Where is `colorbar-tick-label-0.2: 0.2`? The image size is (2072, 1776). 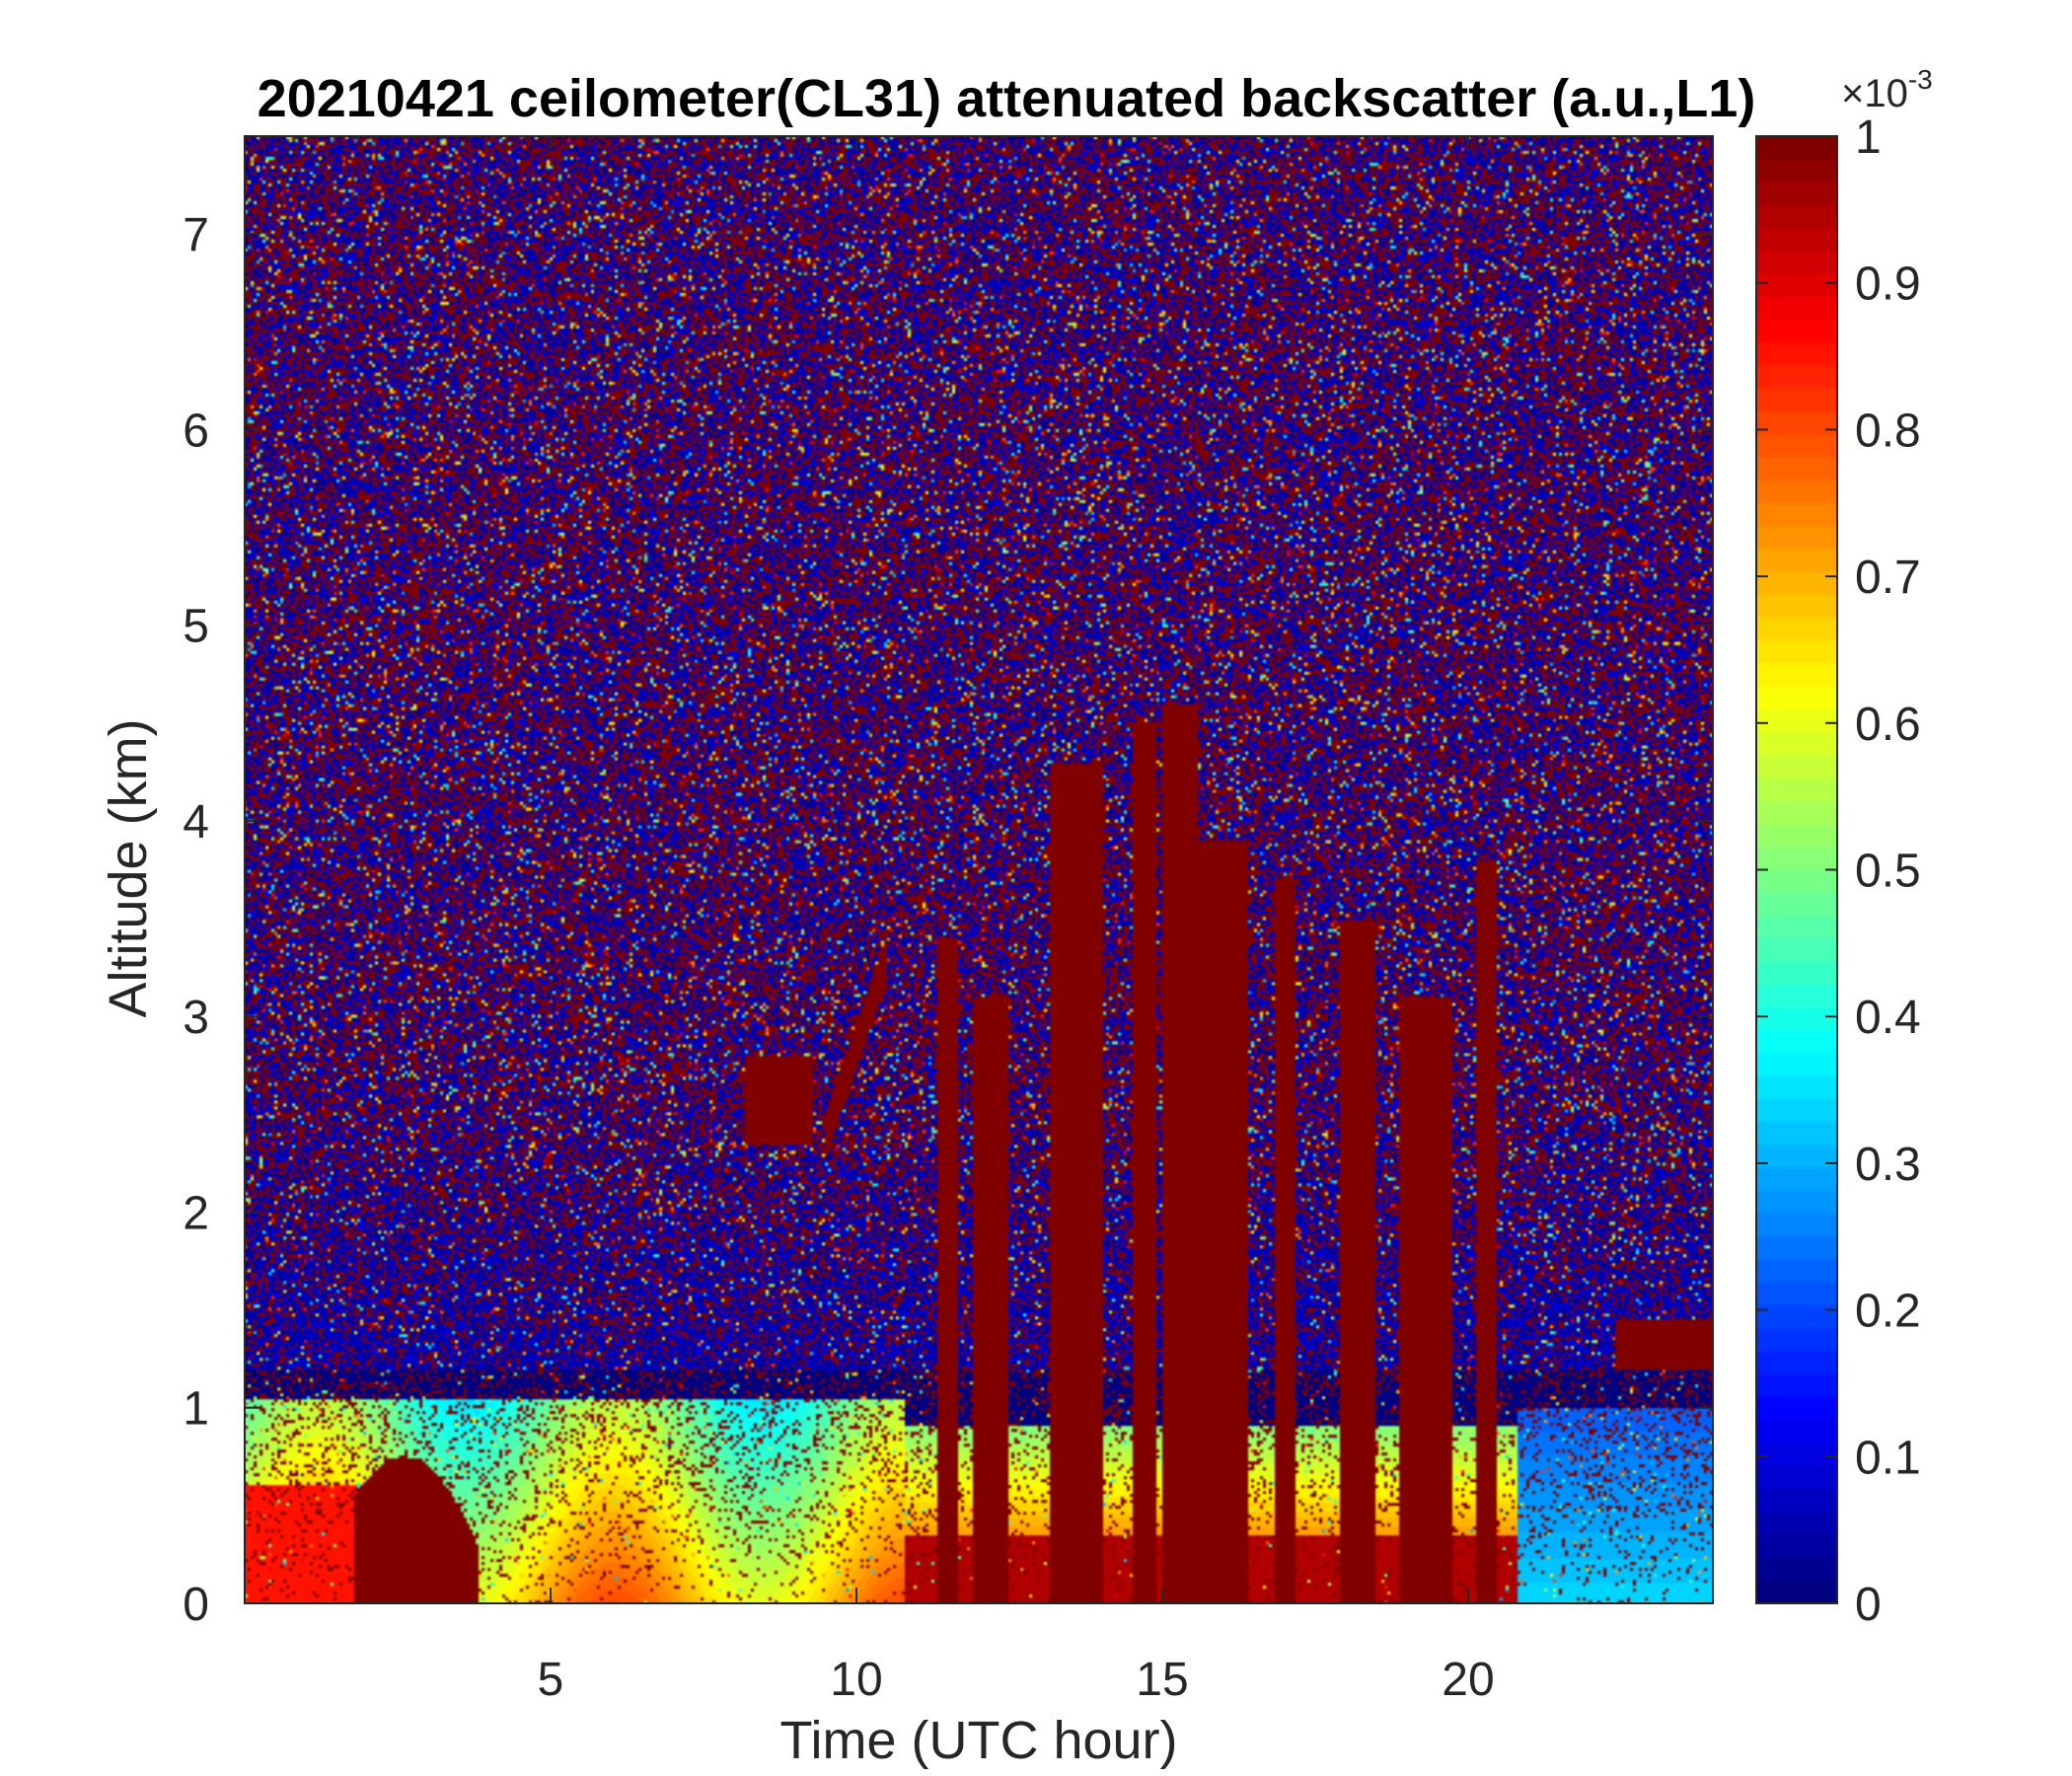
colorbar-tick-label-0.2: 0.2 is located at coordinates (1888, 1312).